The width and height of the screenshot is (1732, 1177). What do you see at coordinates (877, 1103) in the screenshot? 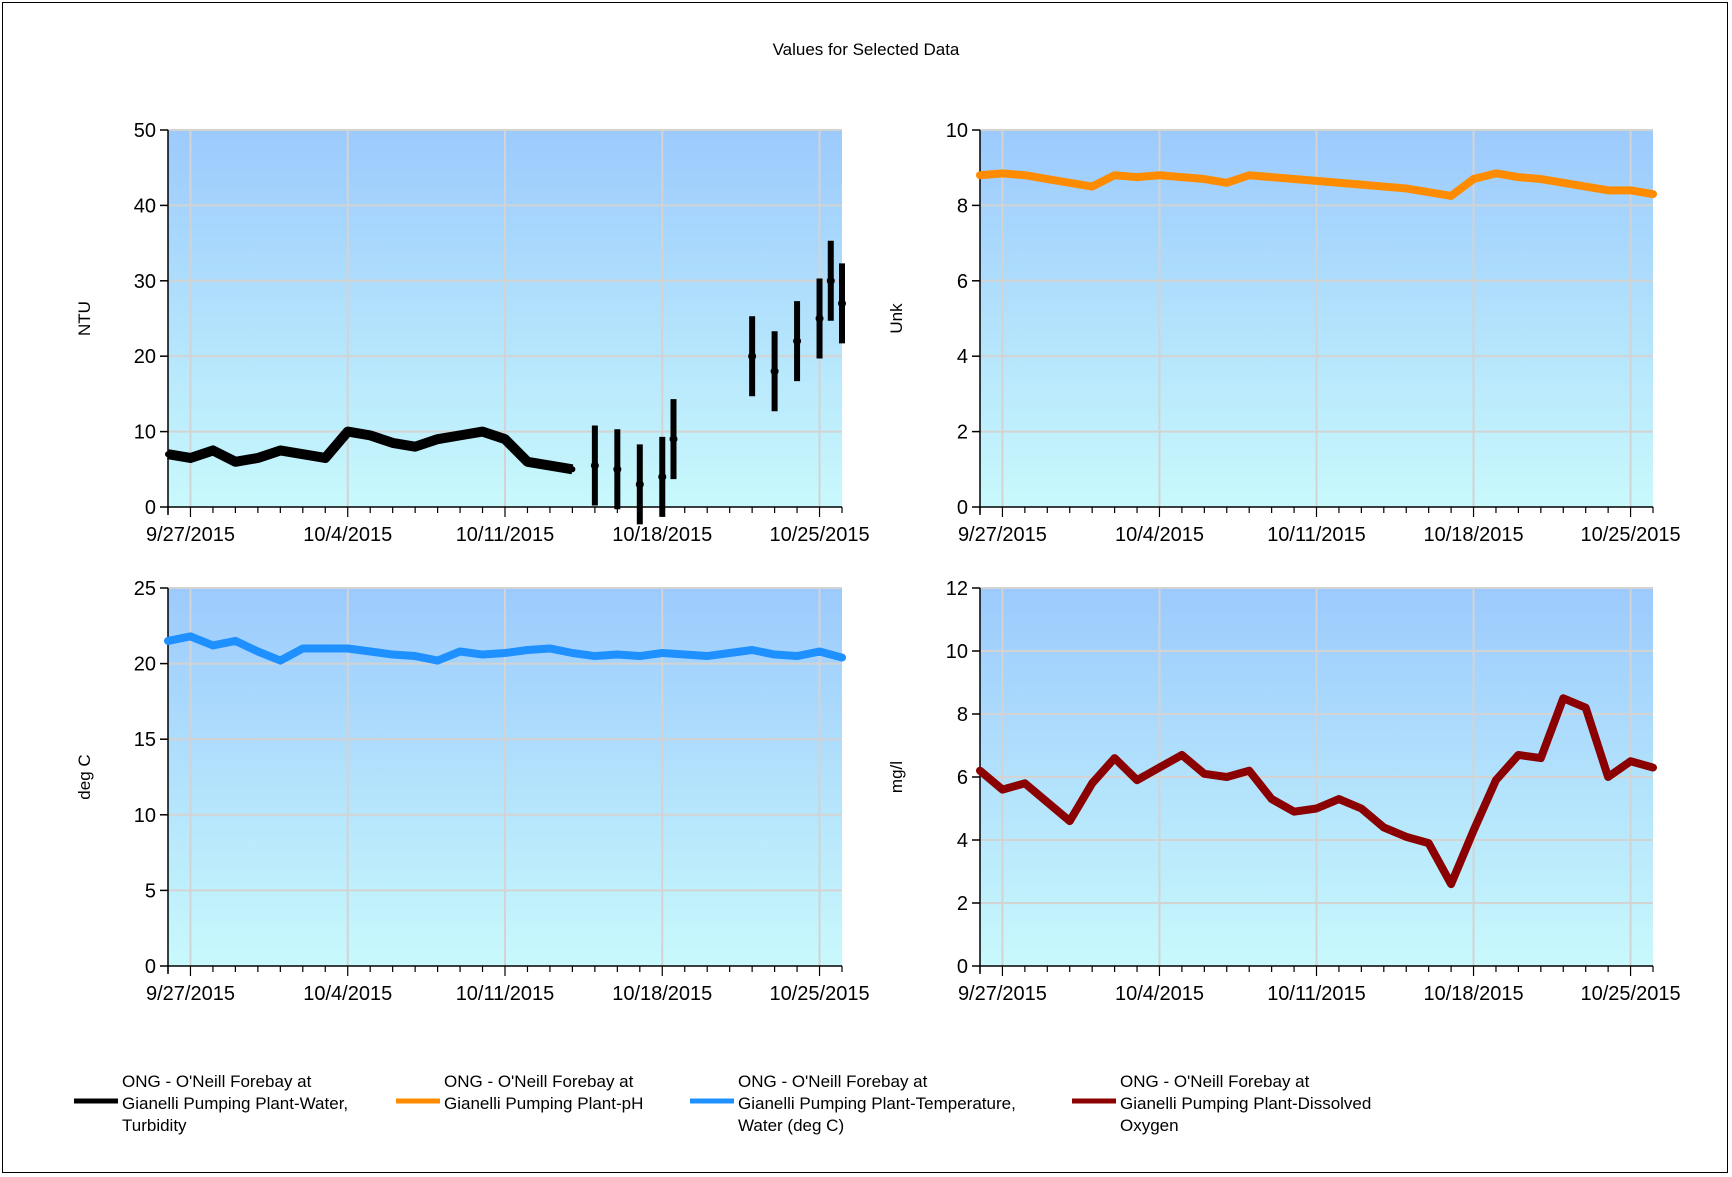
I see `legend-label: Gianelli Pumping Plant-Temperature,` at bounding box center [877, 1103].